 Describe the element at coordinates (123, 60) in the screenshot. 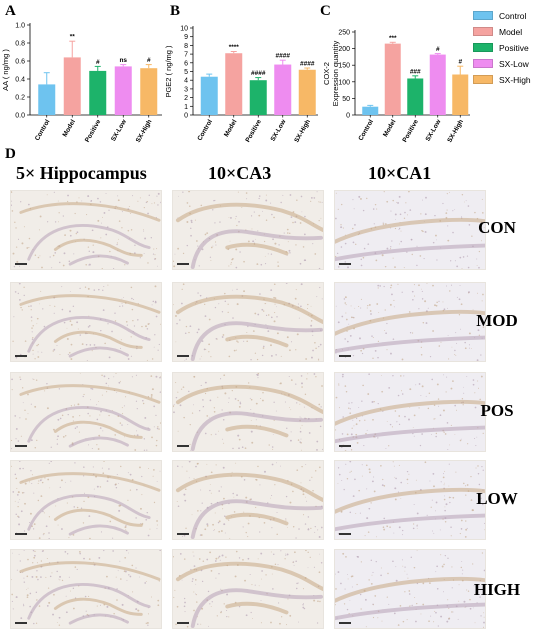

I see `significance-label: ns` at that location.